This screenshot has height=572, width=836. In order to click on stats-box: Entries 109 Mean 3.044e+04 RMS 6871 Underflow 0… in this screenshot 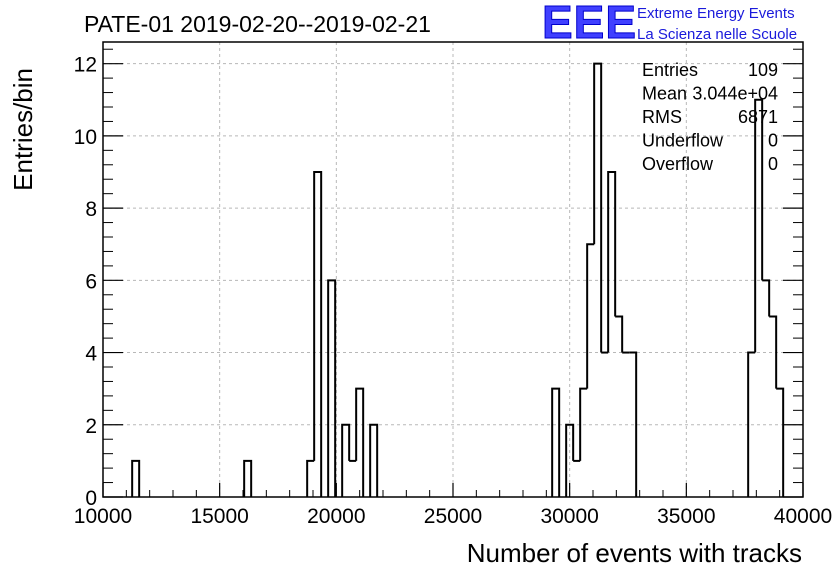, I will do `click(710, 117)`.